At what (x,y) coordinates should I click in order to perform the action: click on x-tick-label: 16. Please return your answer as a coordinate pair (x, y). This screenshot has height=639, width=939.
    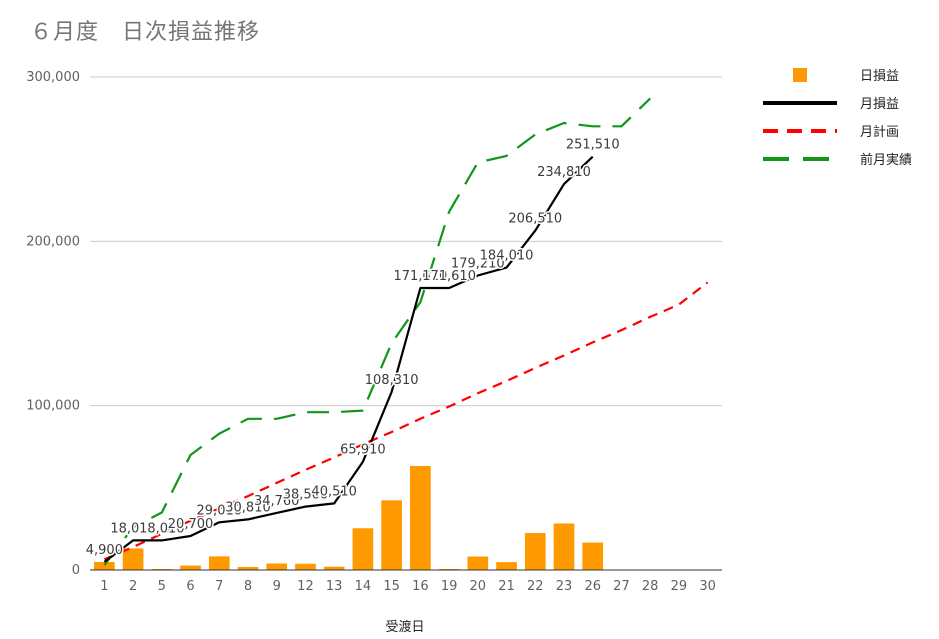
    Looking at the image, I should click on (420, 586).